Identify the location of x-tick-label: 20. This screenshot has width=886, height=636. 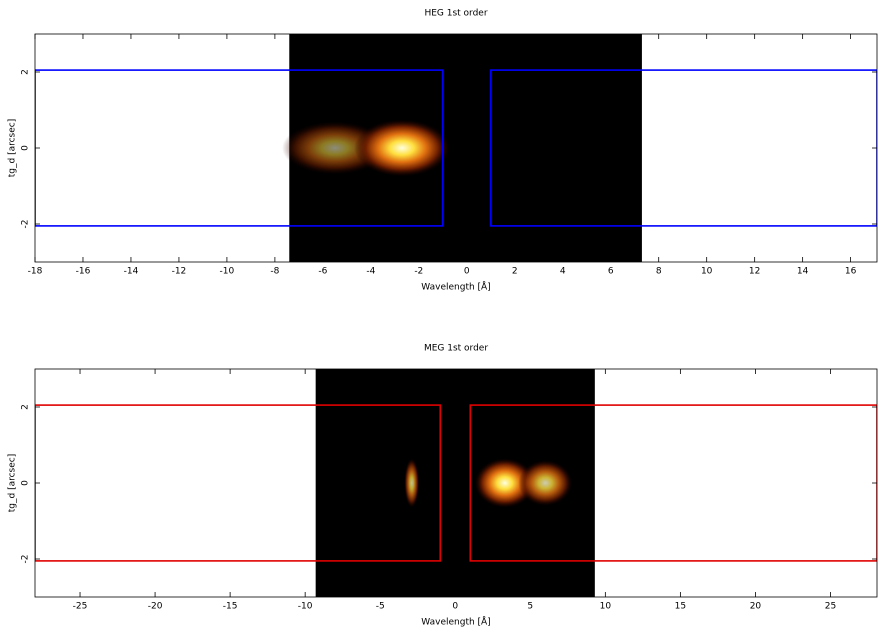
(756, 607).